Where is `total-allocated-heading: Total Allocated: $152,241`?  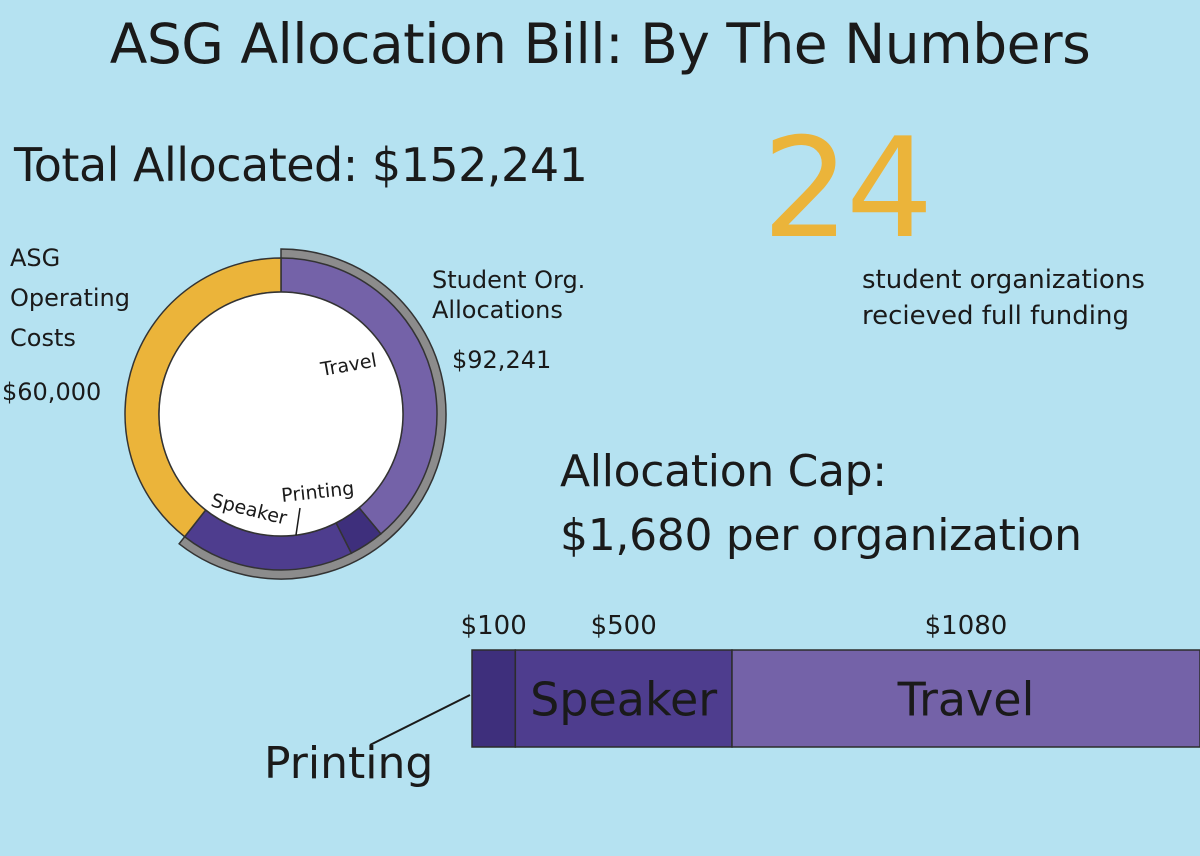
total-allocated-heading: Total Allocated: $152,241 is located at coordinates (301, 165).